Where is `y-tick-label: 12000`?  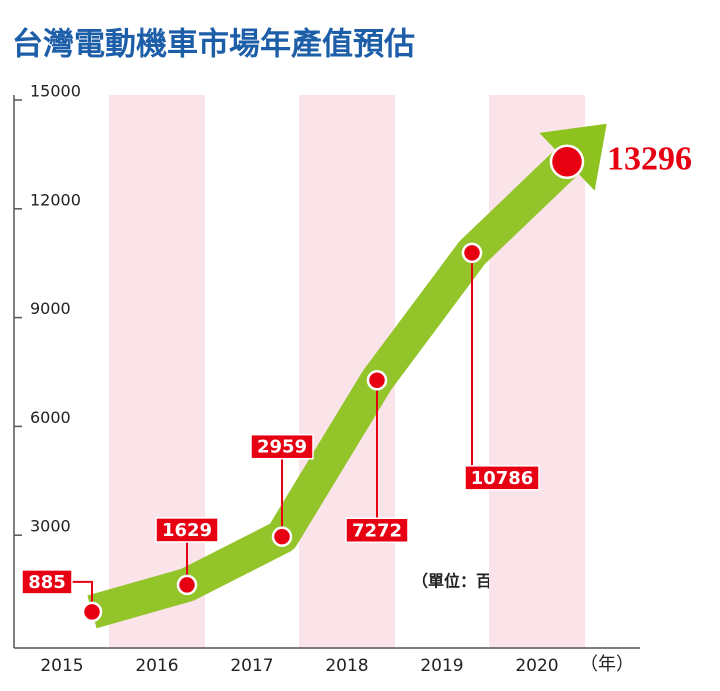
y-tick-label: 12000 is located at coordinates (55, 199).